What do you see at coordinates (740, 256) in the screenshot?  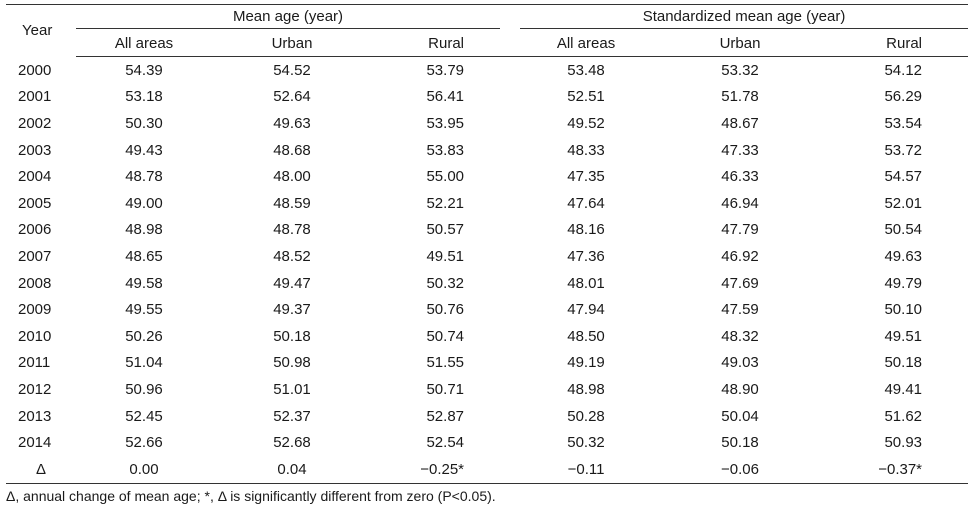 I see `row-value-cell: 46.92` at bounding box center [740, 256].